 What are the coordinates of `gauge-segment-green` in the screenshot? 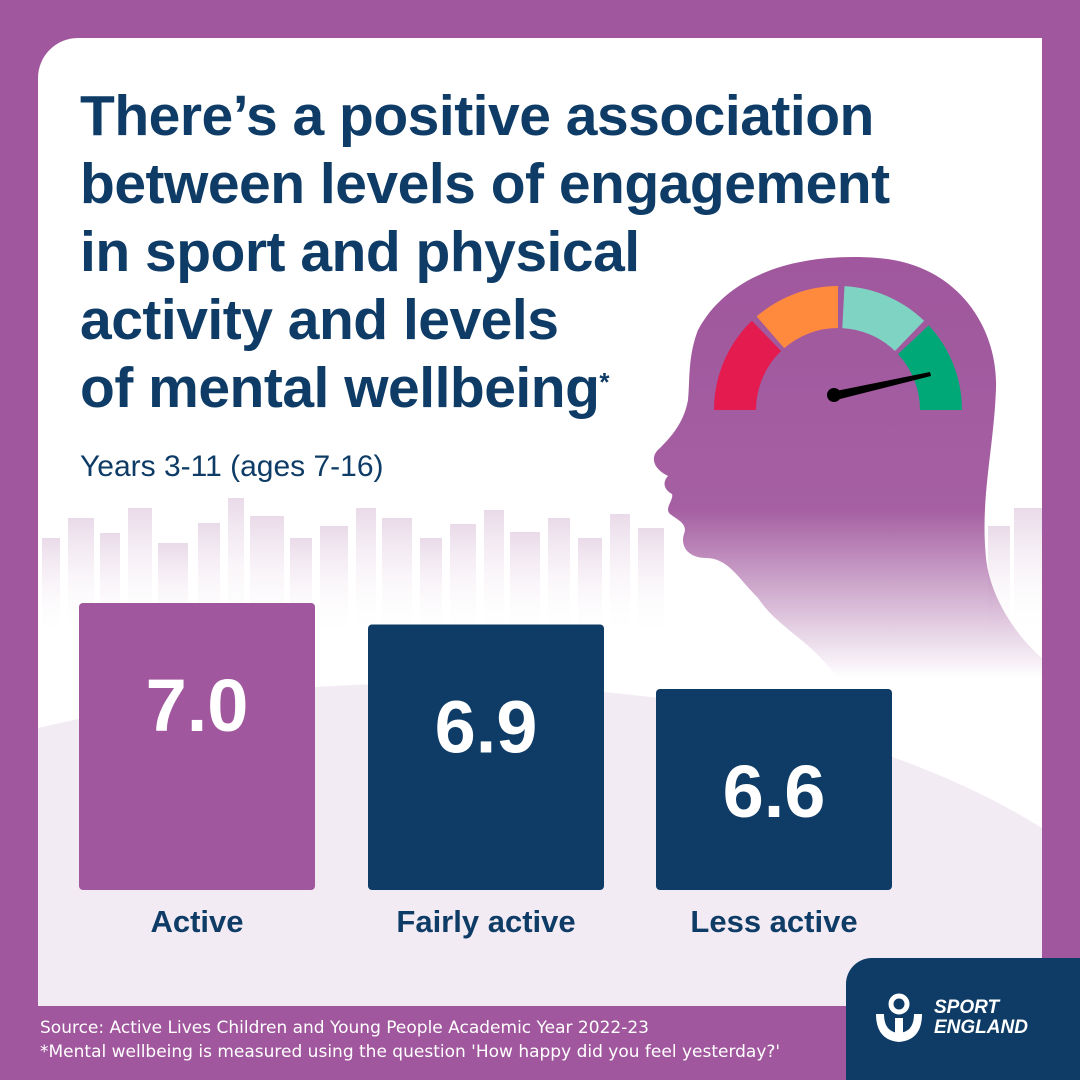 It's located at (929, 367).